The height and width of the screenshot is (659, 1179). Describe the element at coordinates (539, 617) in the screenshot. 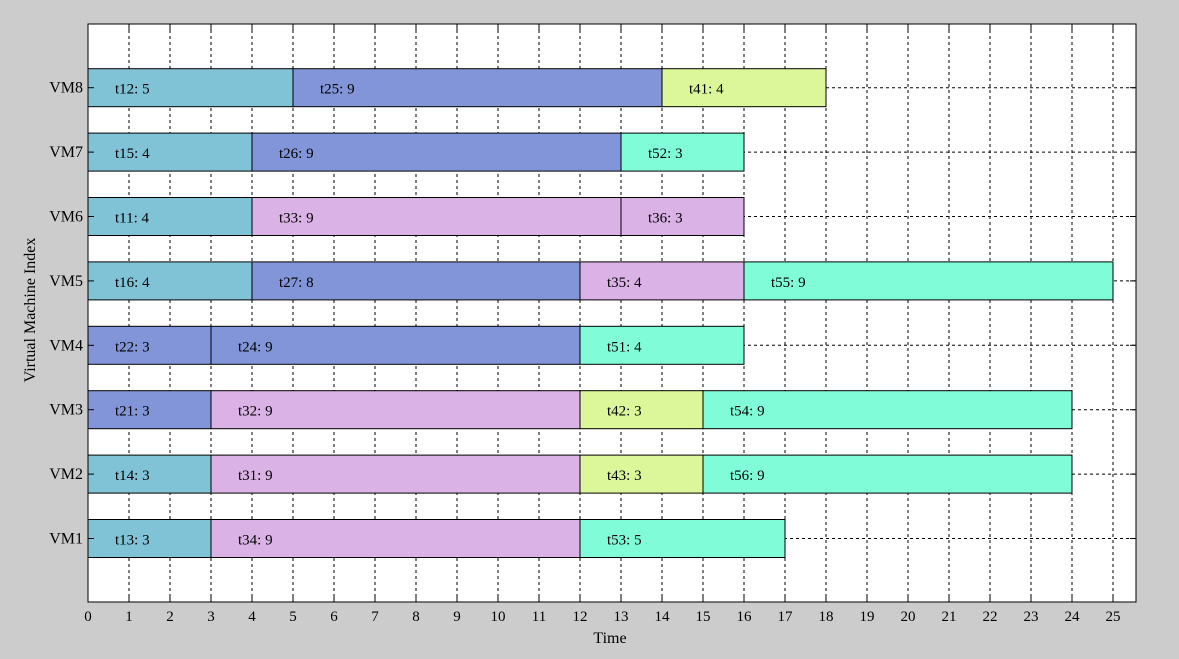

I see `x-tick-label: 11` at that location.